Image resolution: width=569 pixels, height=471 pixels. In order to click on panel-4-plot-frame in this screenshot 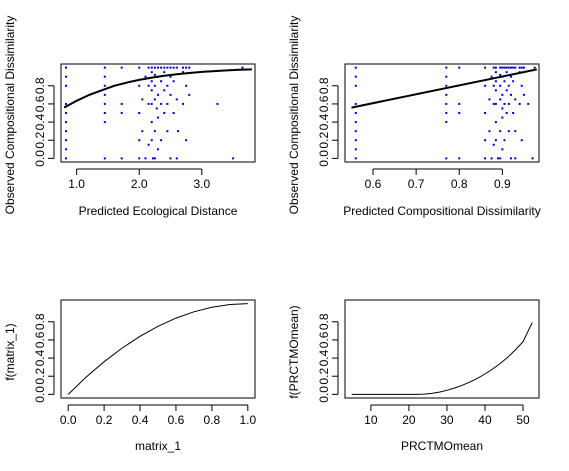, I will do `click(442, 349)`.